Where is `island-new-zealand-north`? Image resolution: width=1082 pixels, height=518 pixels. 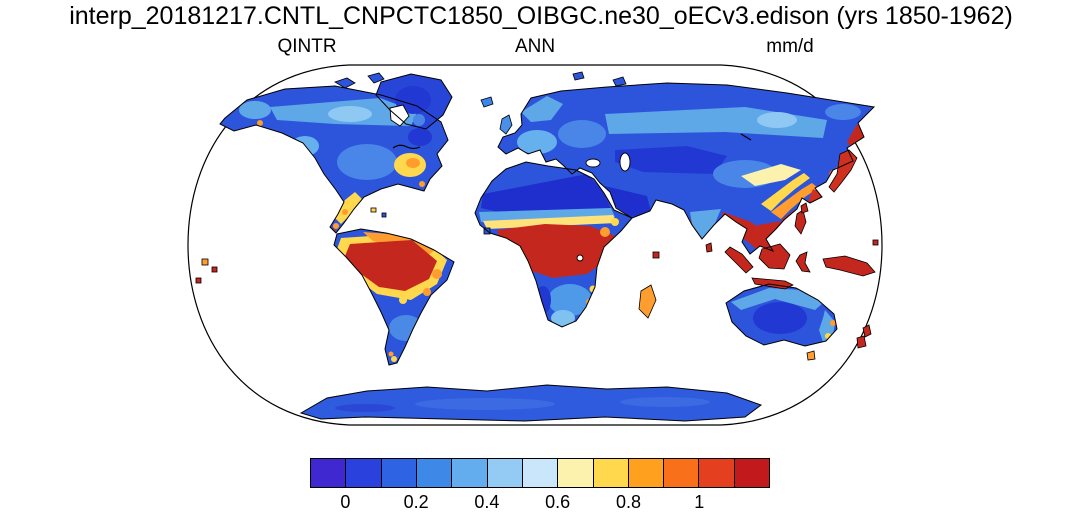
island-new-zealand-north is located at coordinates (867, 331).